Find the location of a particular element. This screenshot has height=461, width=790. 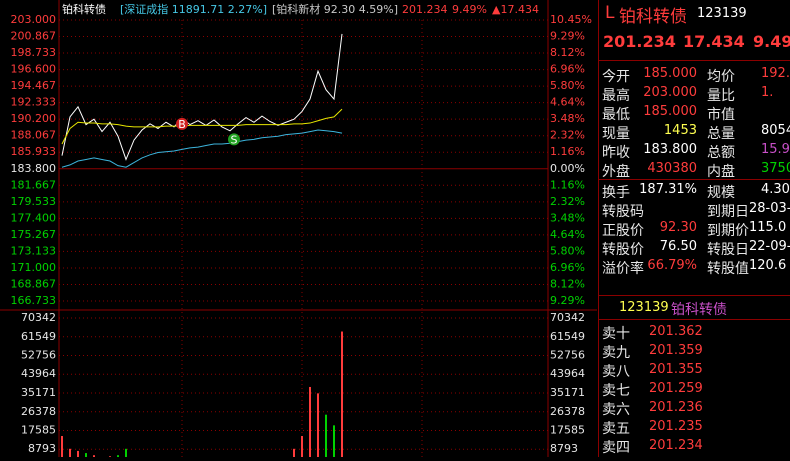

y-tick-label: 185.933 is located at coordinates (34, 151).